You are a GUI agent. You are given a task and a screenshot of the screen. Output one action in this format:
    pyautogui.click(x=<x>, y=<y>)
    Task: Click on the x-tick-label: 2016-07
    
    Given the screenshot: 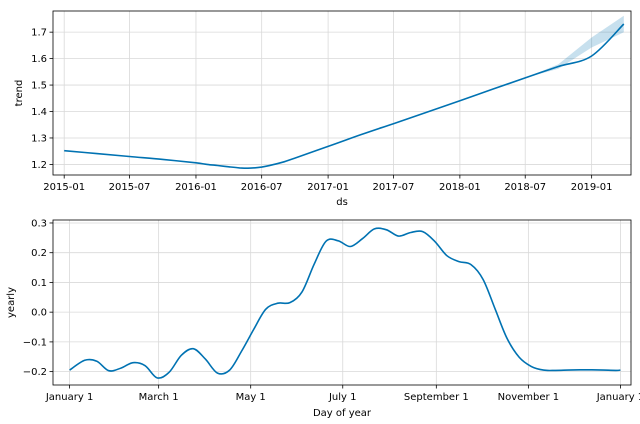 What is the action you would take?
    pyautogui.click(x=262, y=187)
    